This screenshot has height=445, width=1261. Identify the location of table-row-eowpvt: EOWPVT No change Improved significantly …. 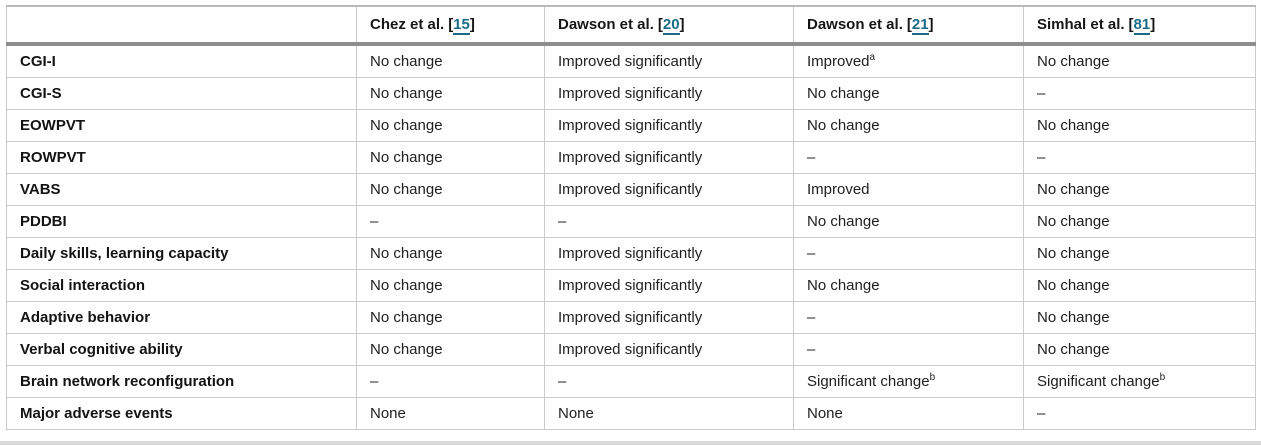
(631, 125).